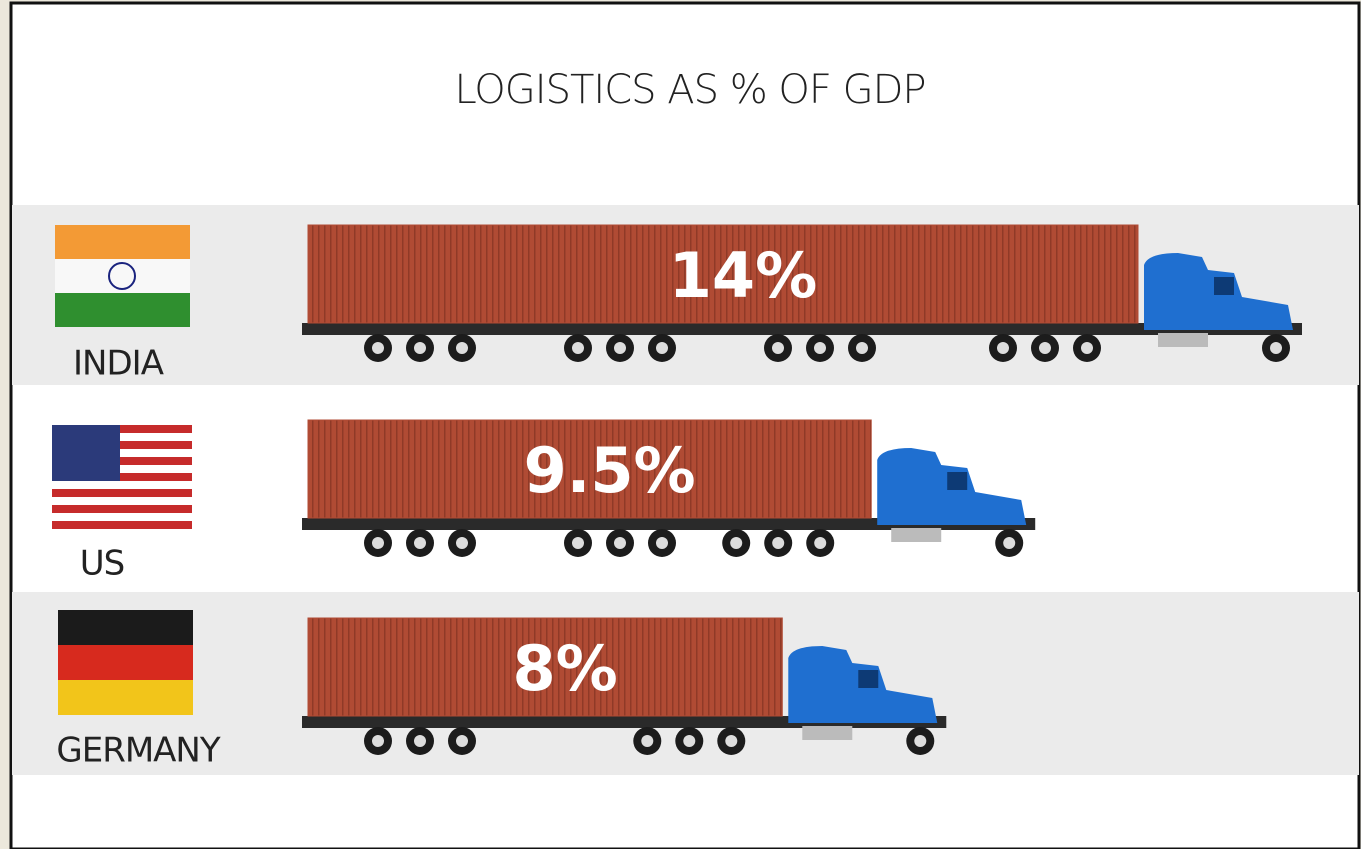 The image size is (1361, 849). What do you see at coordinates (610, 470) in the screenshot?
I see `value-label: 9.5%` at bounding box center [610, 470].